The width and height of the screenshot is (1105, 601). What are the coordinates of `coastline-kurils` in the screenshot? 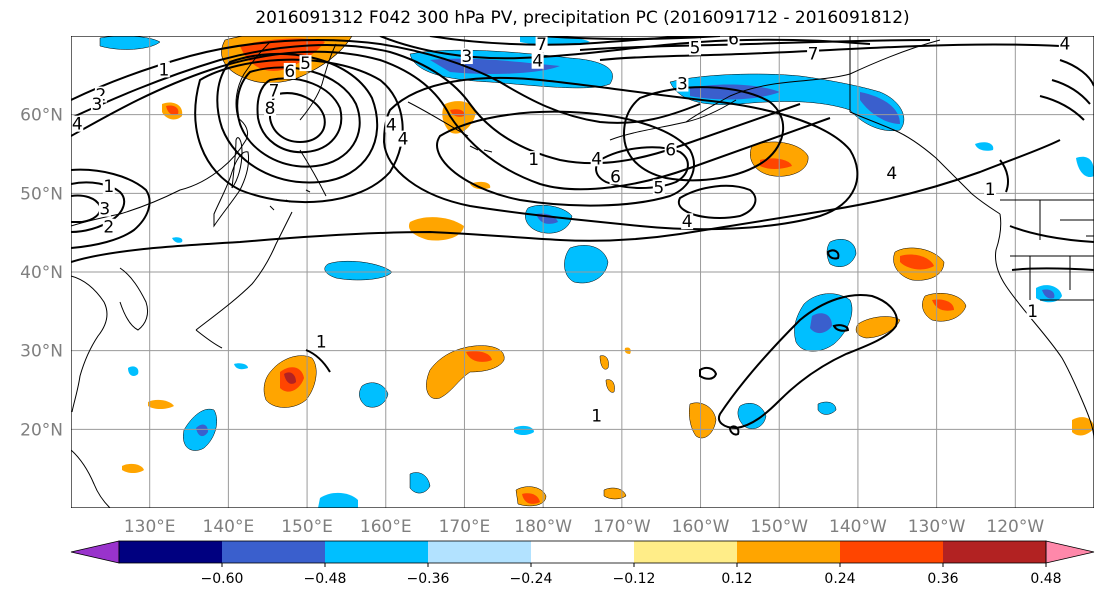 It's located at (298, 180).